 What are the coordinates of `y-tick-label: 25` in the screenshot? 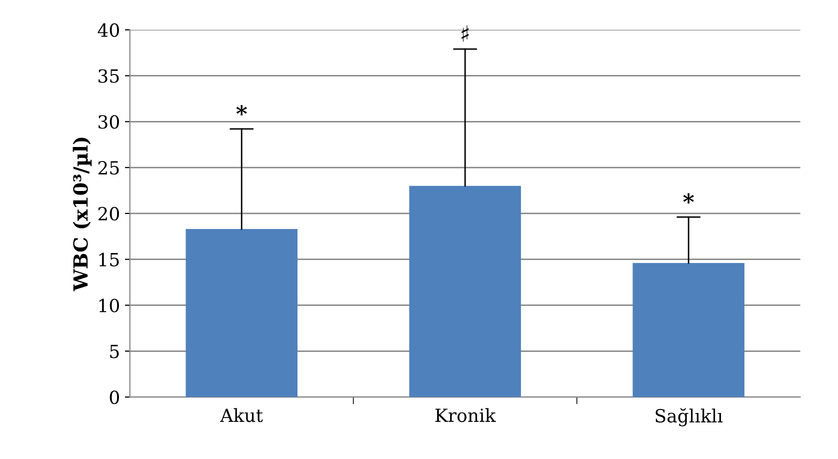 It's located at (108, 167).